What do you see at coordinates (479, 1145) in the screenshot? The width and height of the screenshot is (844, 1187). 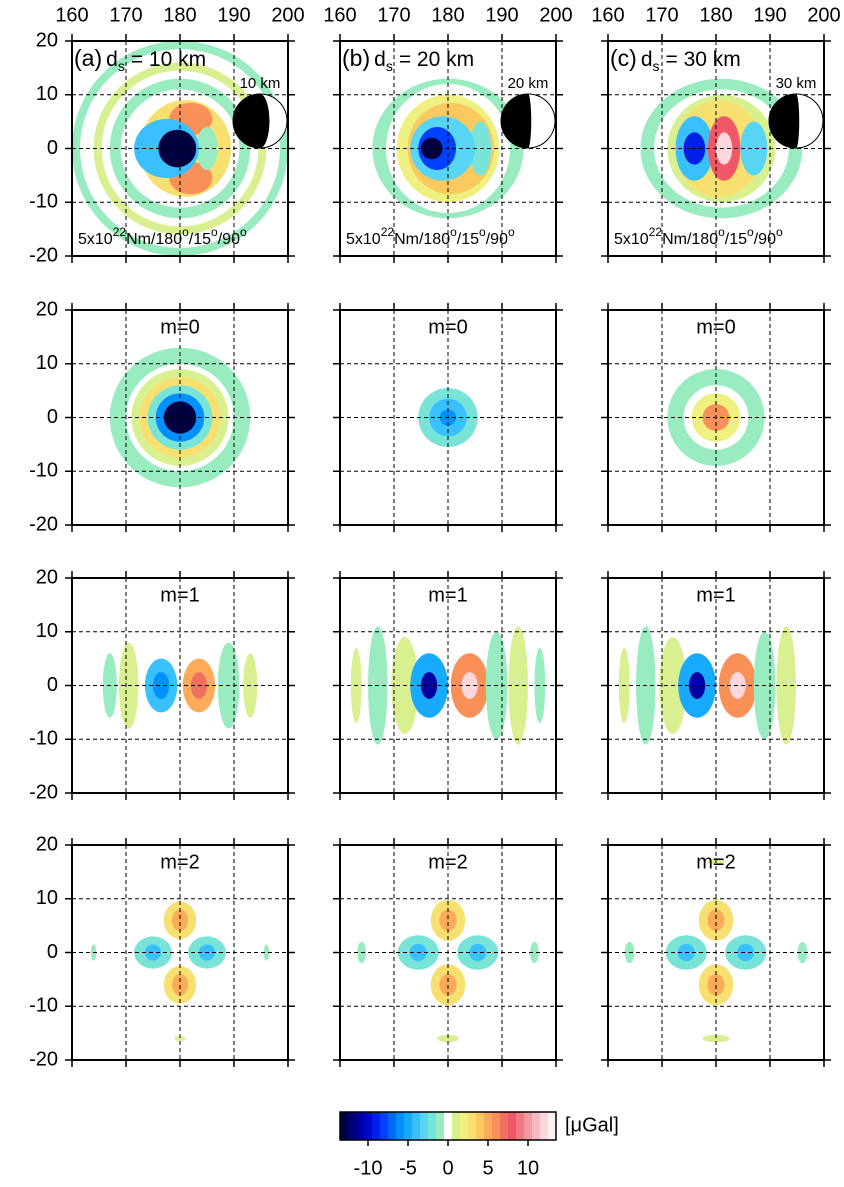 I see `colorbar: -10 -5 0 5 10 [μGal]` at bounding box center [479, 1145].